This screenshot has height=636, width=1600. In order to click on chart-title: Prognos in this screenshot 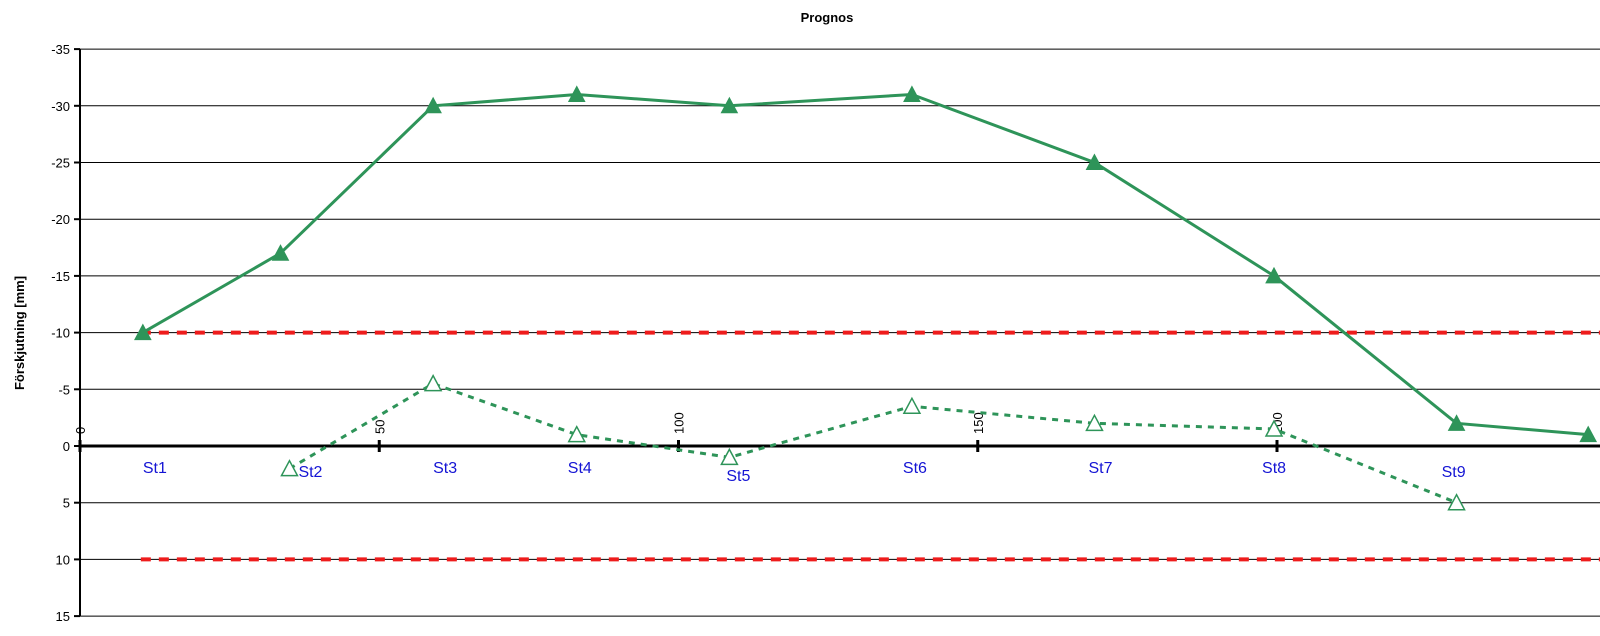, I will do `click(827, 17)`.